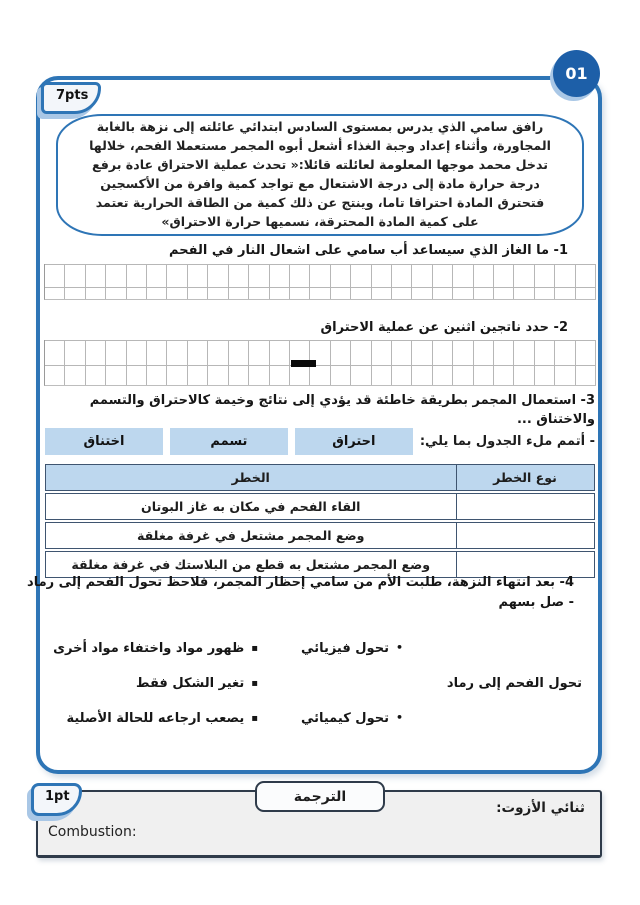 This screenshot has width=640, height=905. Describe the element at coordinates (162, 718) in the screenshot. I see `match-desc-hard-to-reverse: ▪ يصعب ارجاعه للحالة الأصلية` at that location.